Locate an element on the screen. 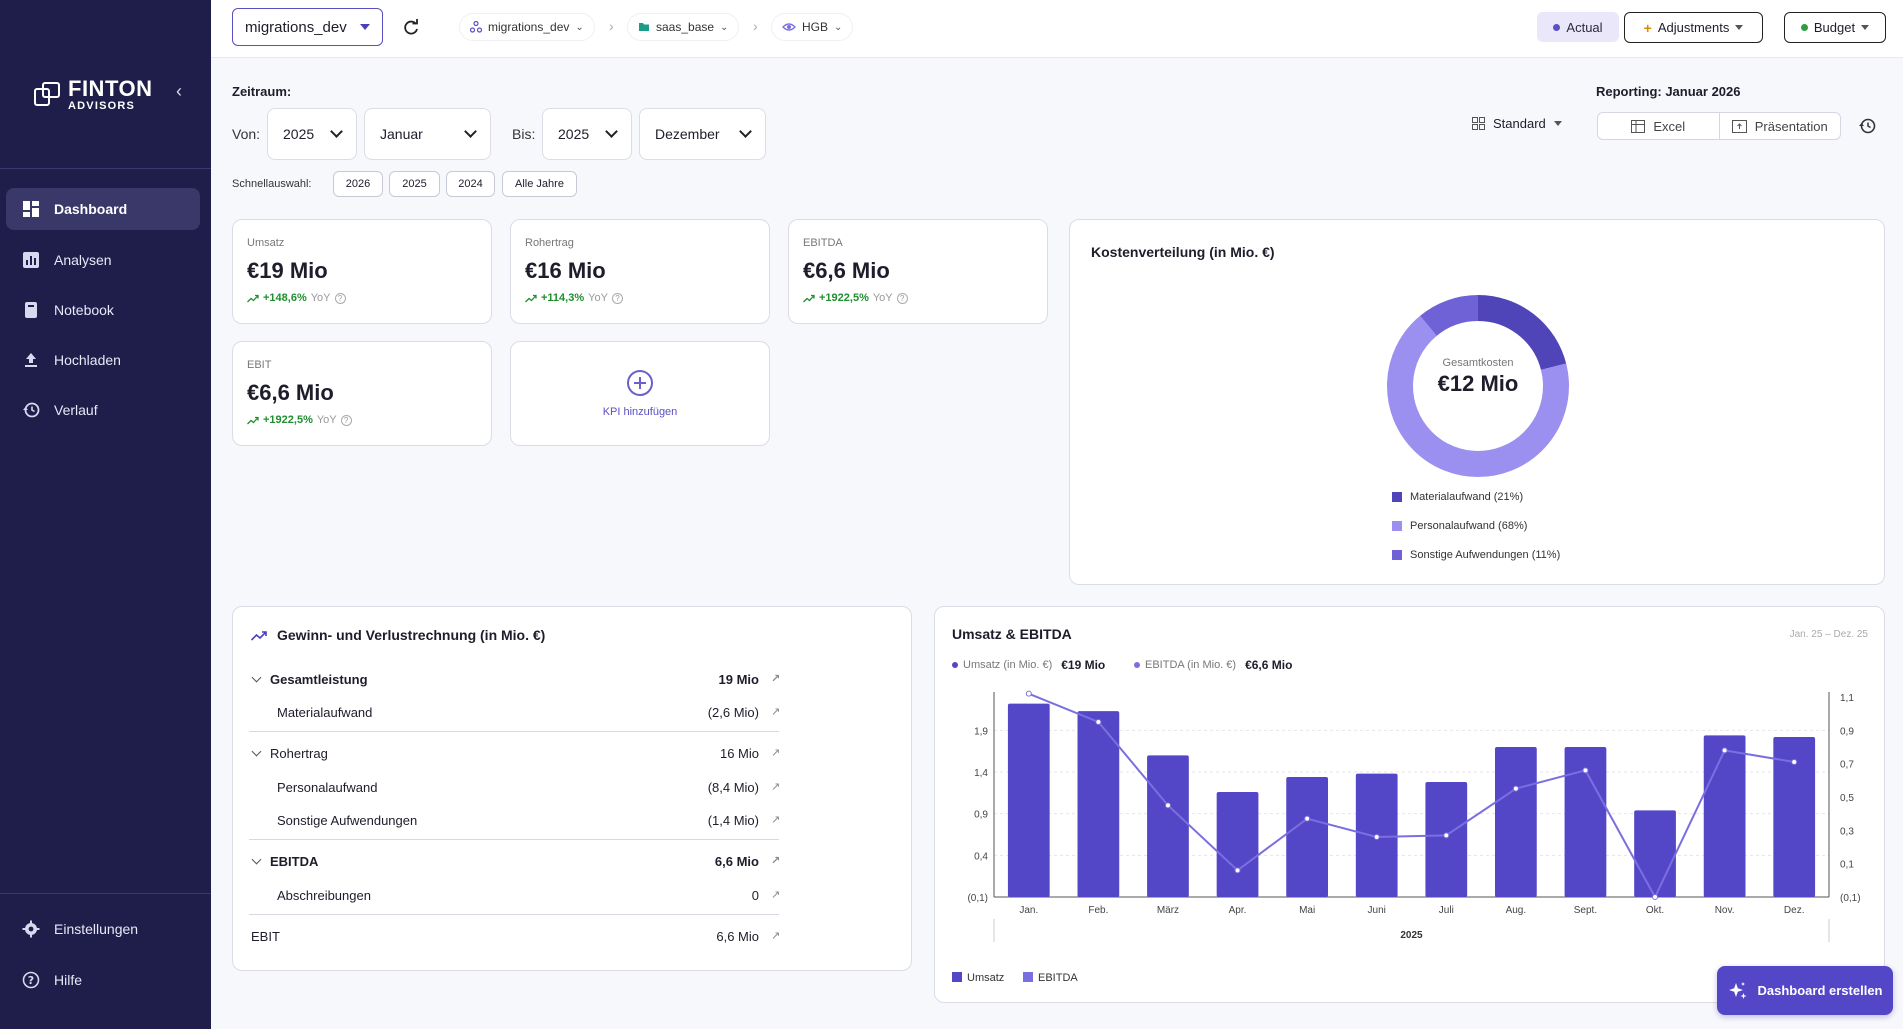 The image size is (1903, 1029). guv-row-name: EBITDA is located at coordinates (294, 861).